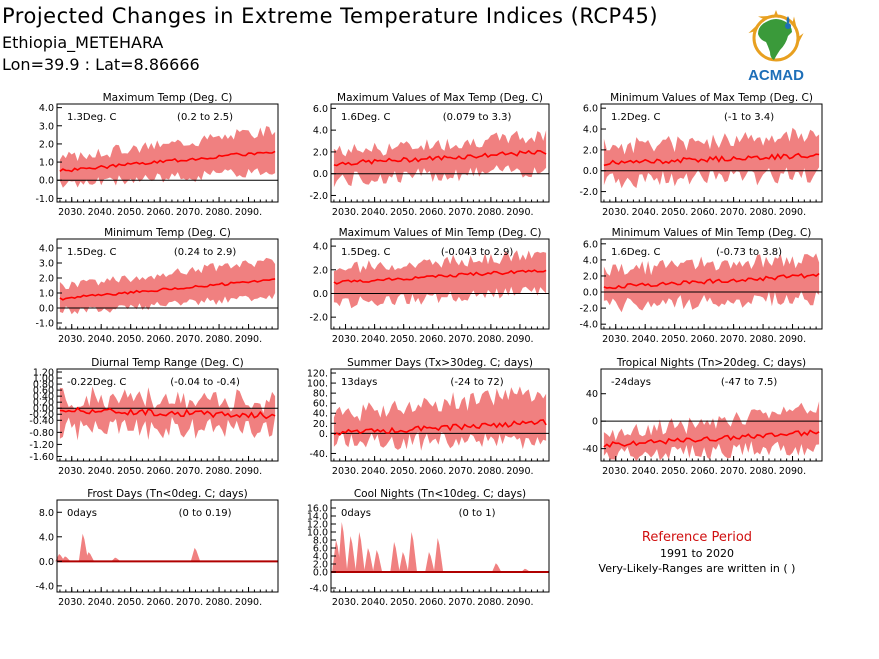 This screenshot has width=879, height=659. What do you see at coordinates (477, 252) in the screenshot?
I see `likely-range-label: (-0.043 to 2.9)` at bounding box center [477, 252].